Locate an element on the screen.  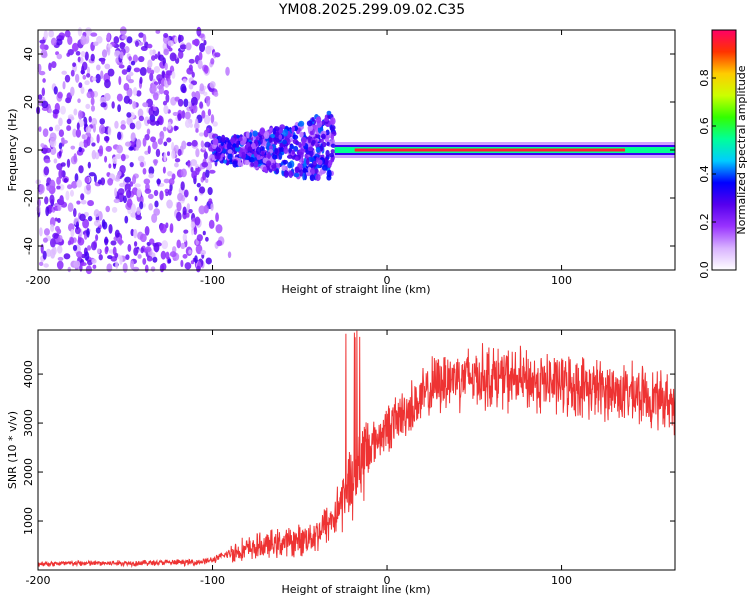
colorbar-frame is located at coordinates (724, 150).